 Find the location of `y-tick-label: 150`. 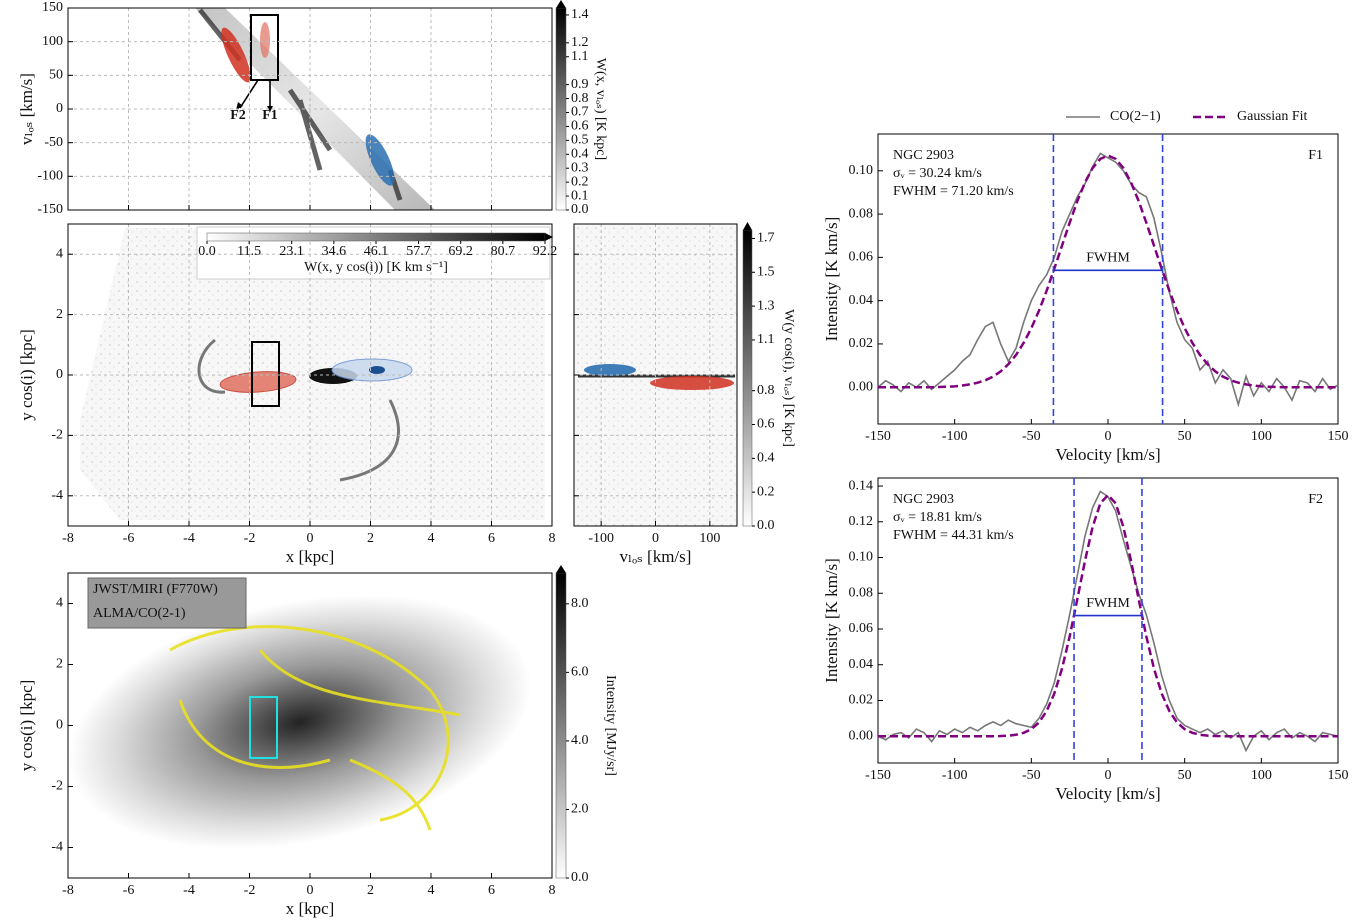

y-tick-label: 150 is located at coordinates (52, 7).